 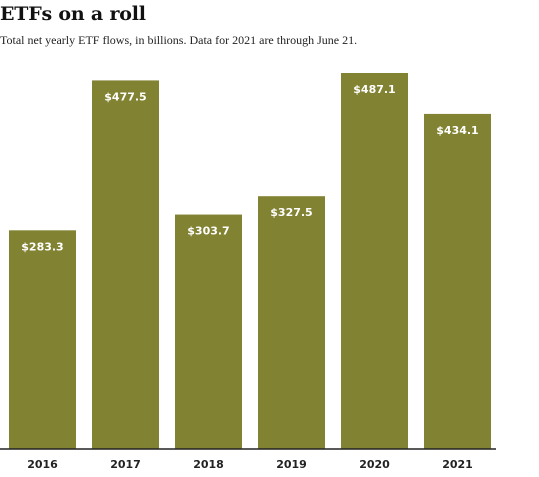 I want to click on x-tick-label-2016: 2016, so click(x=42, y=464).